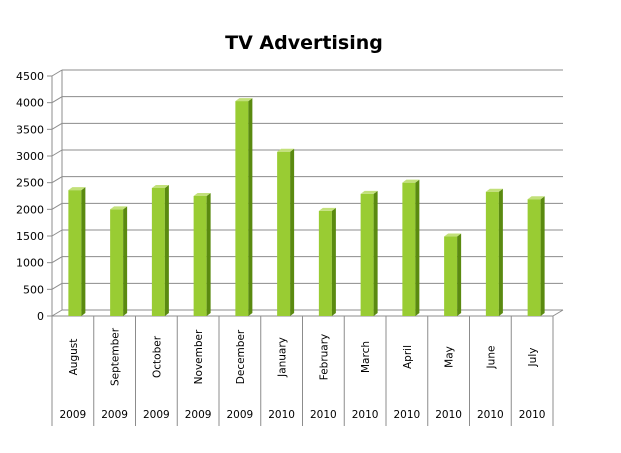  I want to click on y-tick-label: 1500, so click(30, 236).